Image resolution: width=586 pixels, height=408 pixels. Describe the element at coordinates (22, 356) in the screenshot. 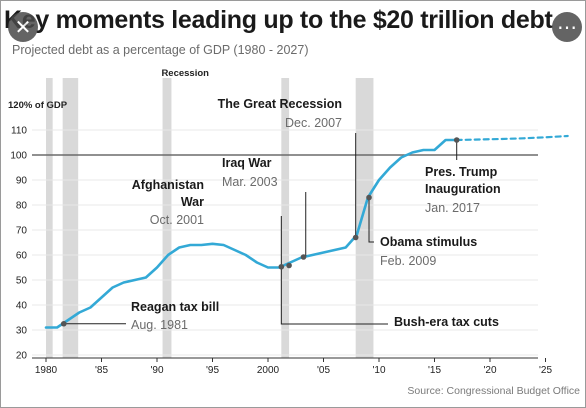

I see `y-tick-label: 20` at that location.